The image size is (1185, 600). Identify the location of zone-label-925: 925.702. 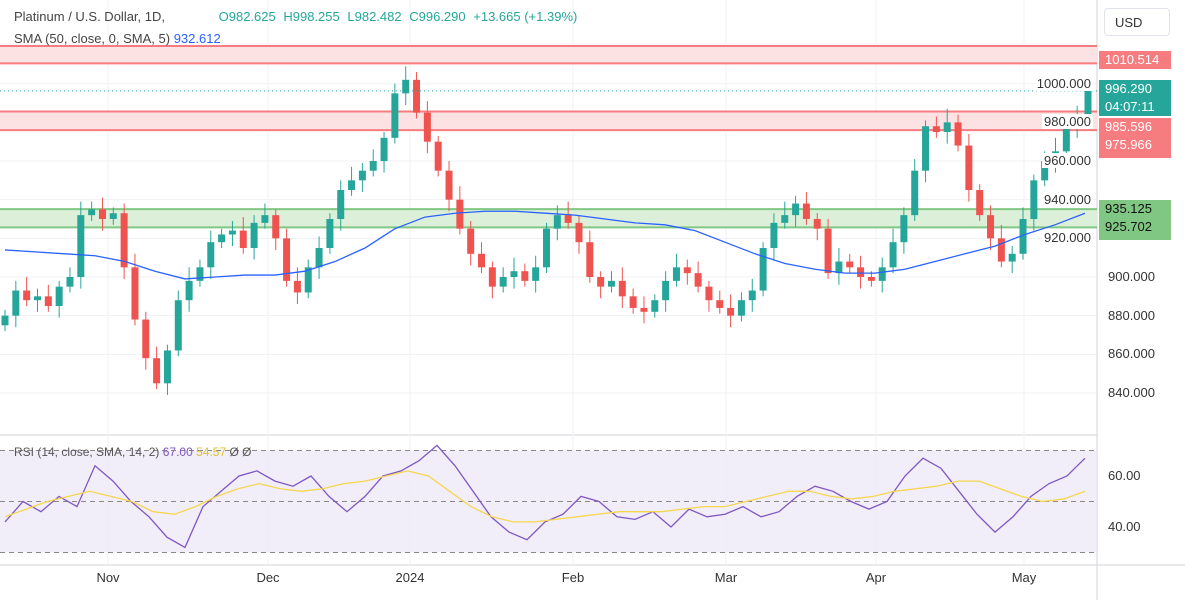
(1128, 226).